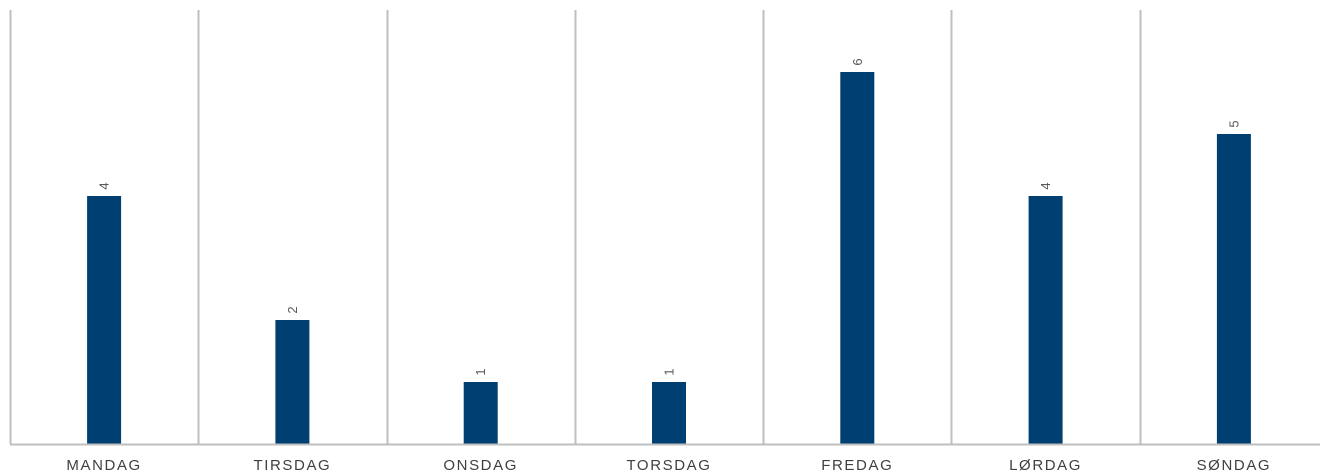 The width and height of the screenshot is (1320, 474). Describe the element at coordinates (104, 320) in the screenshot. I see `bar-mandag` at that location.